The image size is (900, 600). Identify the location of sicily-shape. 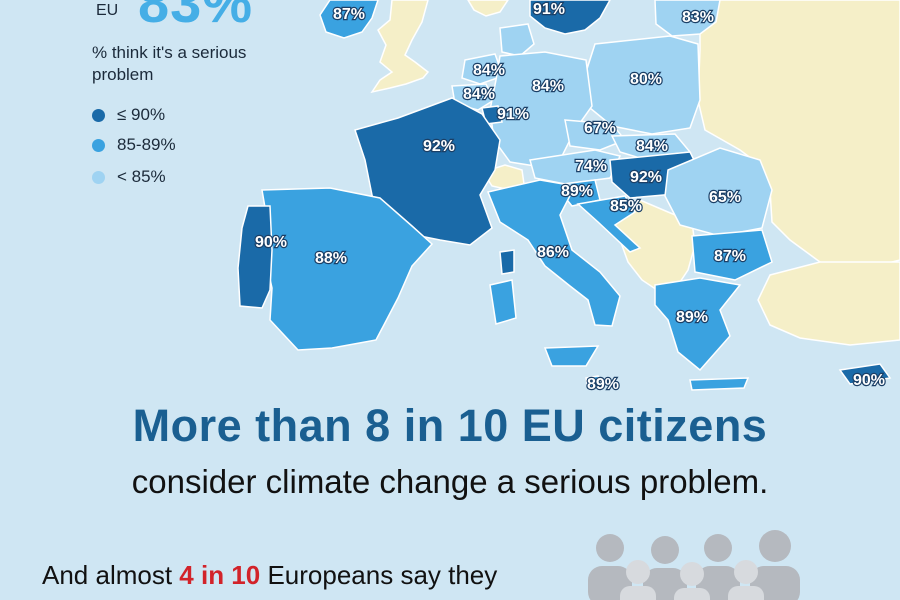
(571, 356).